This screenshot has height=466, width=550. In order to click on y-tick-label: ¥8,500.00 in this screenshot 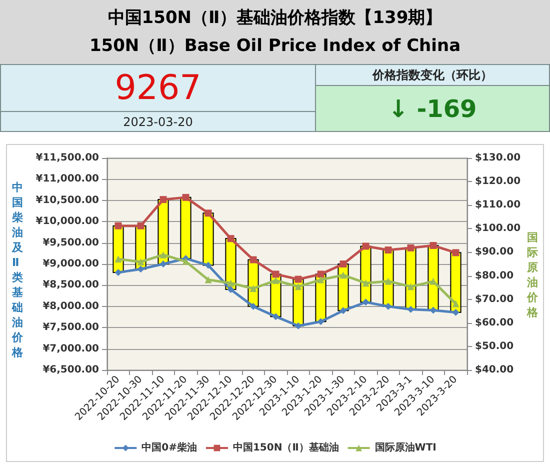, I will do `click(71, 285)`.